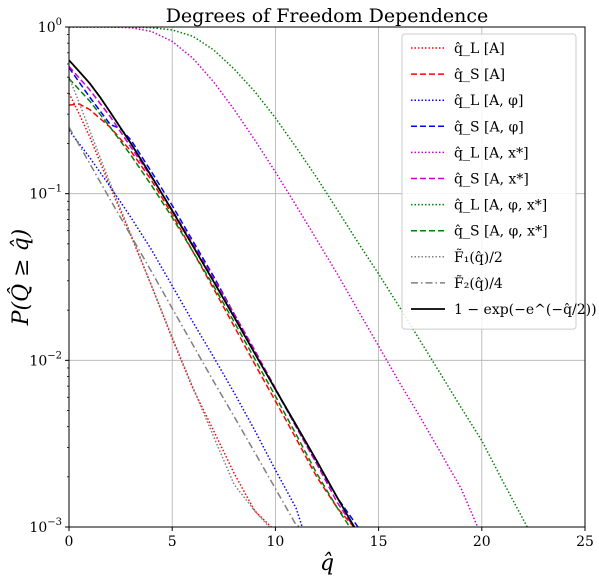 Image resolution: width=599 pixels, height=578 pixels. I want to click on x-tick-label: 0, so click(69, 542).